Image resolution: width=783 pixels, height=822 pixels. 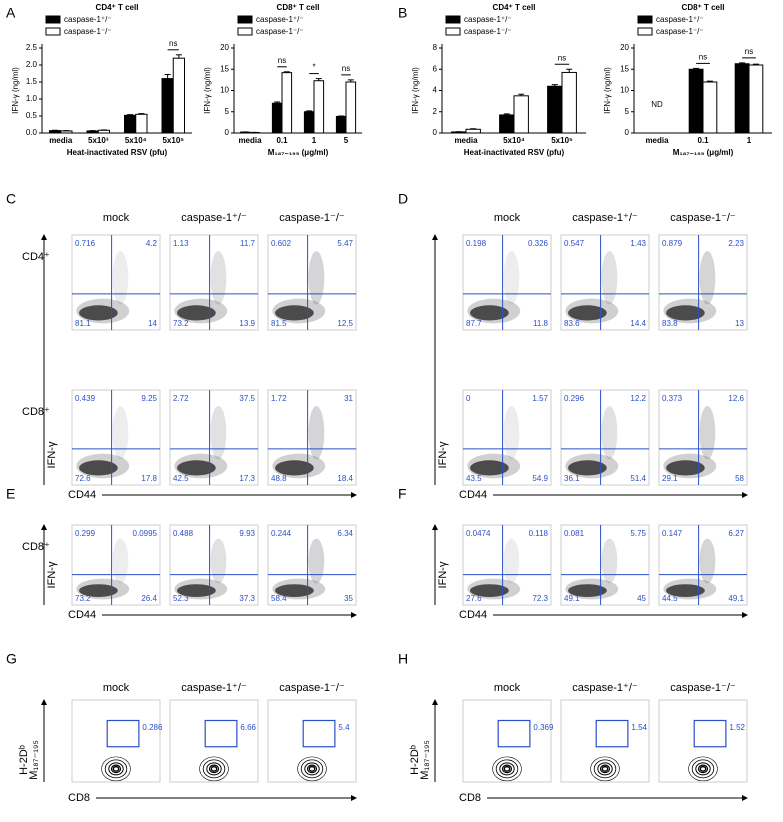 I want to click on quadrant-value: 0.488, so click(x=183, y=533).